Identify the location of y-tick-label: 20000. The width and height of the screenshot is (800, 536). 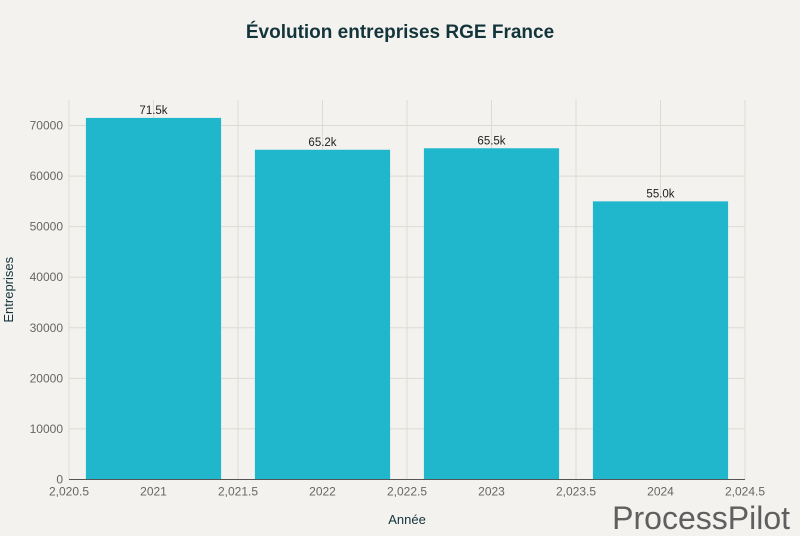
(47, 378).